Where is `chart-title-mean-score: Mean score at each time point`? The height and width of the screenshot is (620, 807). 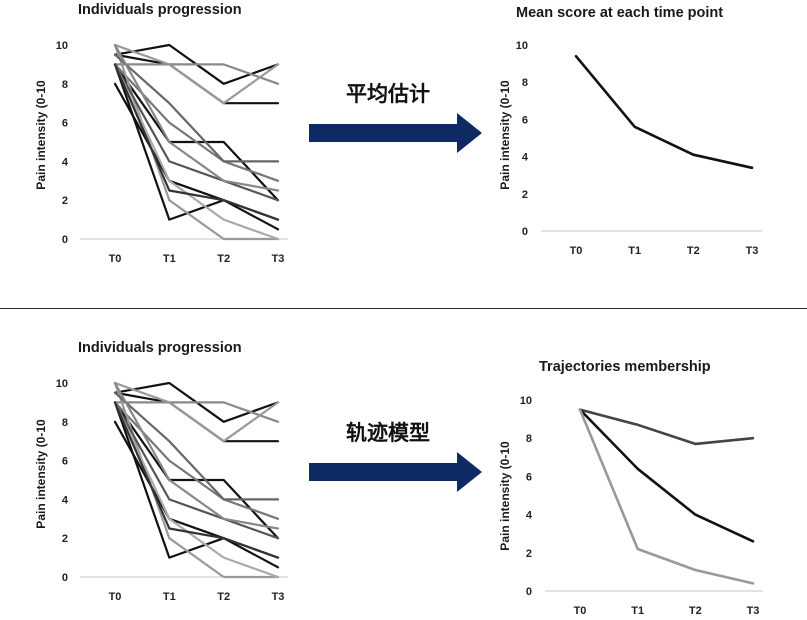 chart-title-mean-score: Mean score at each time point is located at coordinates (620, 13).